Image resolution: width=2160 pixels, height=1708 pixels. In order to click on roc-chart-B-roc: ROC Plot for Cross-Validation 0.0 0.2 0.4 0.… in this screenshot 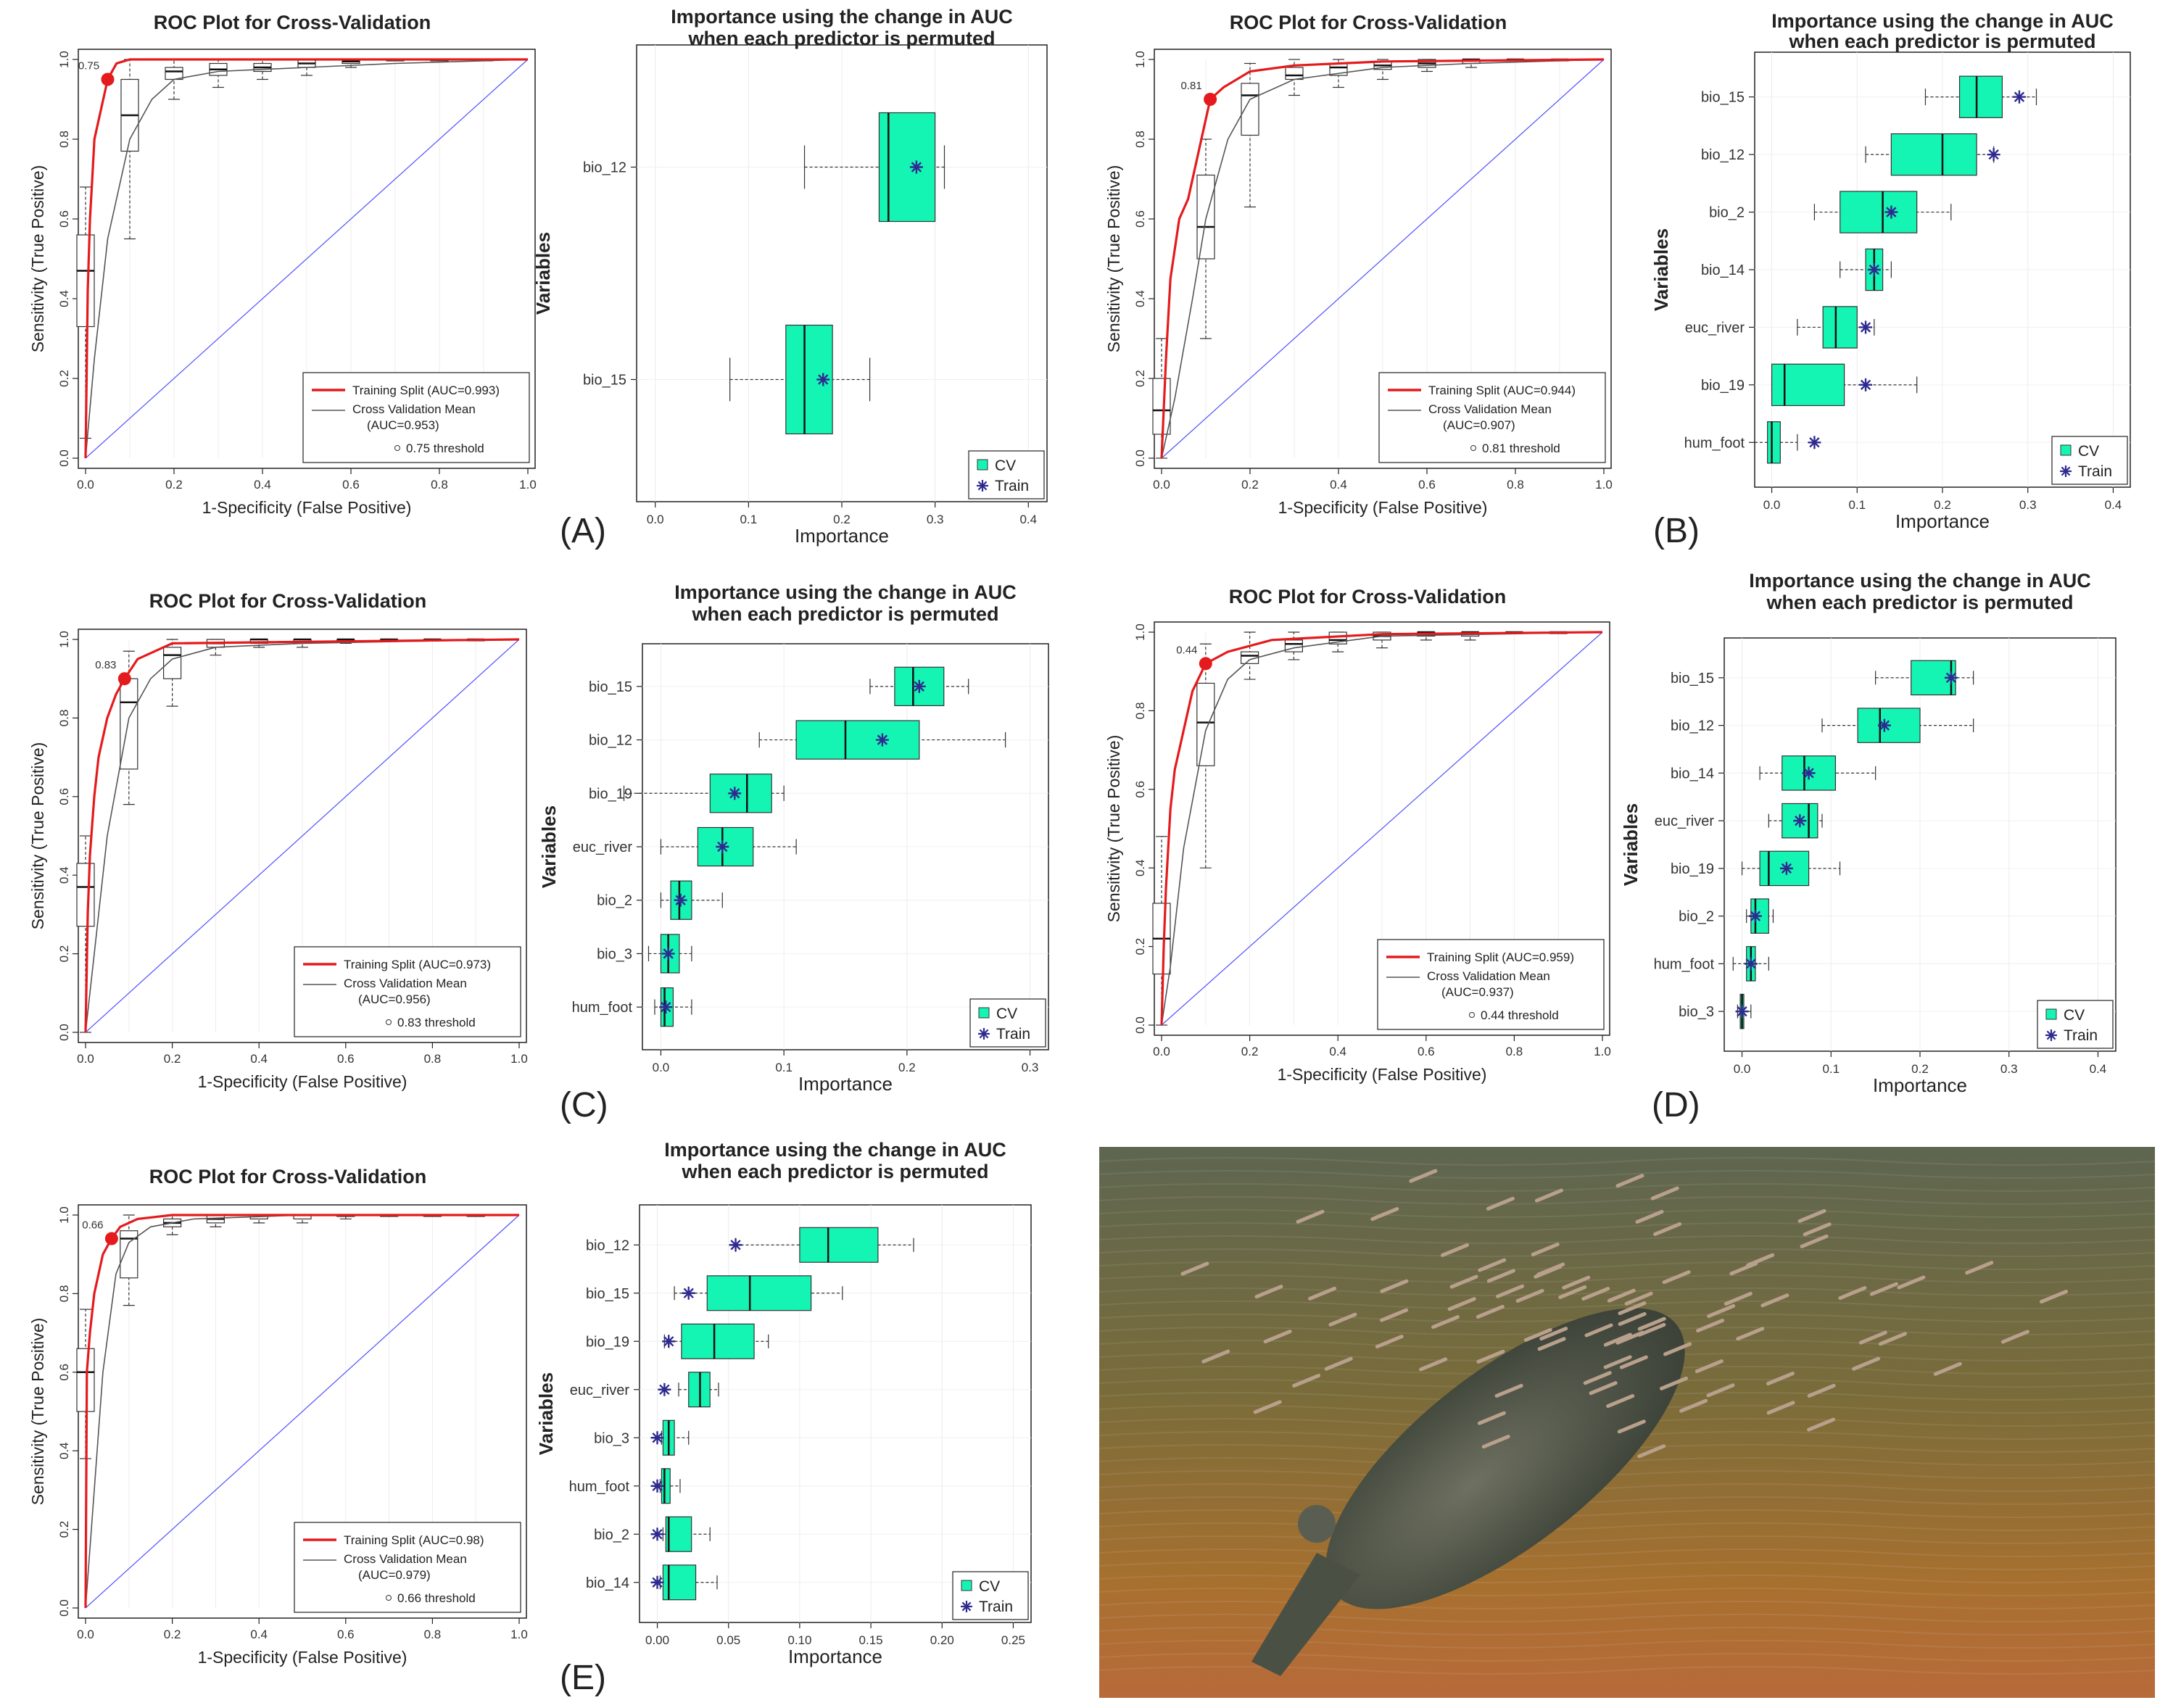, I will do `click(1358, 264)`.